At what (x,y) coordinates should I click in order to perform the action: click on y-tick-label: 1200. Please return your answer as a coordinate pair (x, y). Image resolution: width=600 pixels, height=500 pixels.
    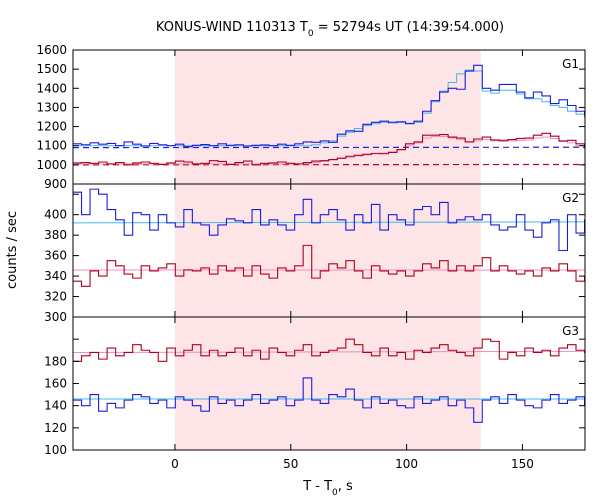
    Looking at the image, I should click on (51, 127).